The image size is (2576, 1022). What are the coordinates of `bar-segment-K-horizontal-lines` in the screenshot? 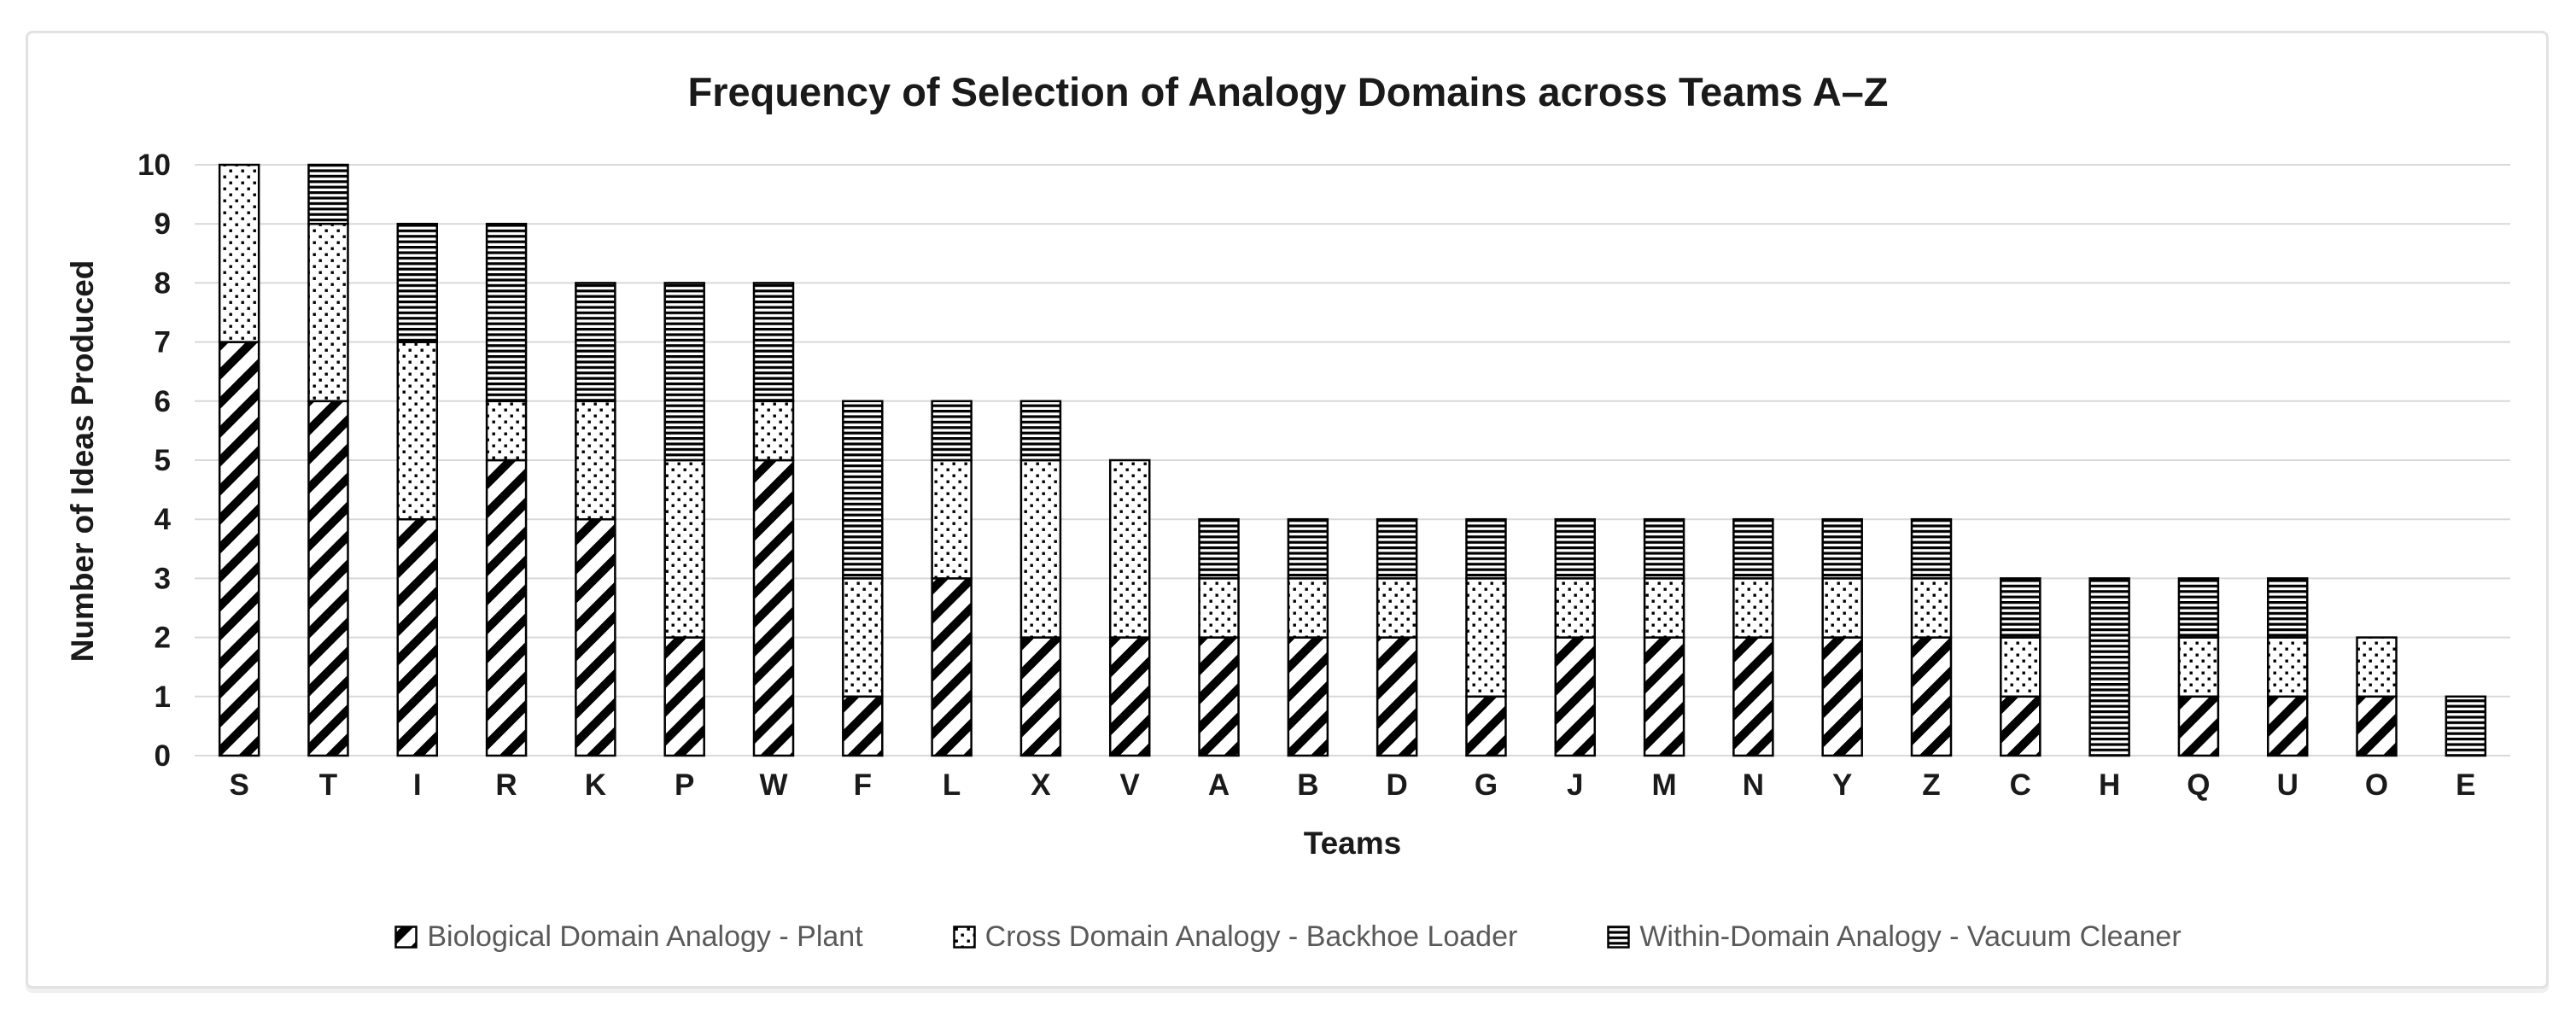 It's located at (595, 342).